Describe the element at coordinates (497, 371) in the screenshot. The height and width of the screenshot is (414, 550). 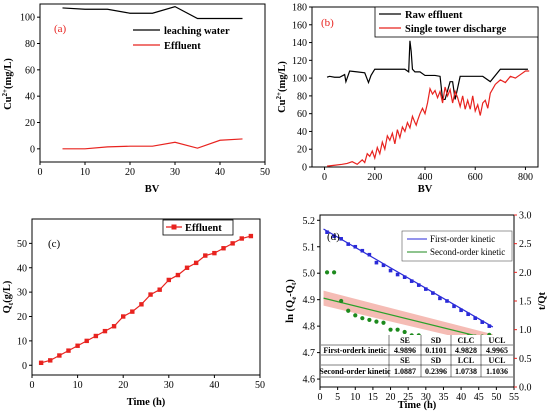
I see `table-r2-ucl: 1.1036` at that location.